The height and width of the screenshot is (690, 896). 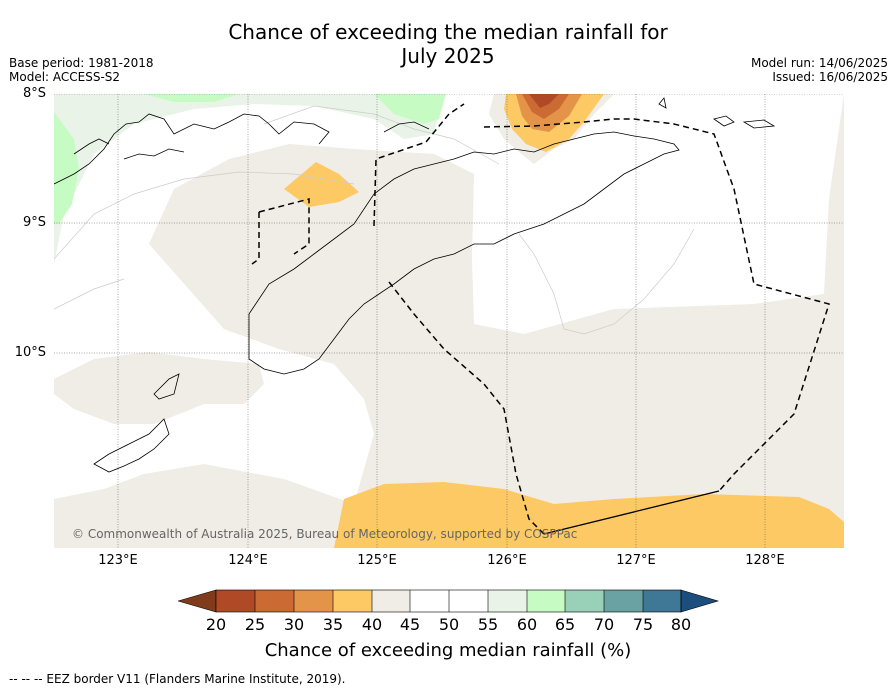 What do you see at coordinates (507, 560) in the screenshot?
I see `lon-label-126e: 126°E` at bounding box center [507, 560].